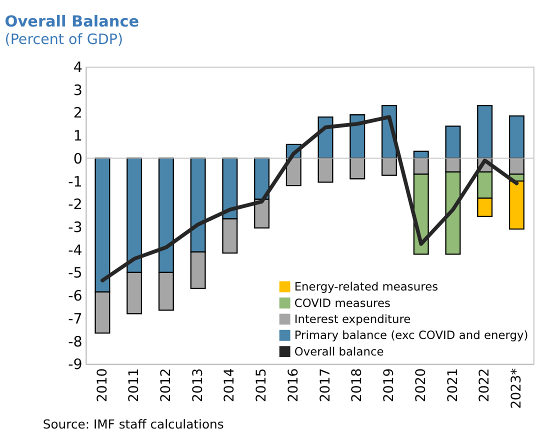 This screenshot has height=441, width=542. Describe the element at coordinates (77, 136) in the screenshot. I see `y-tick-label: 1` at that location.